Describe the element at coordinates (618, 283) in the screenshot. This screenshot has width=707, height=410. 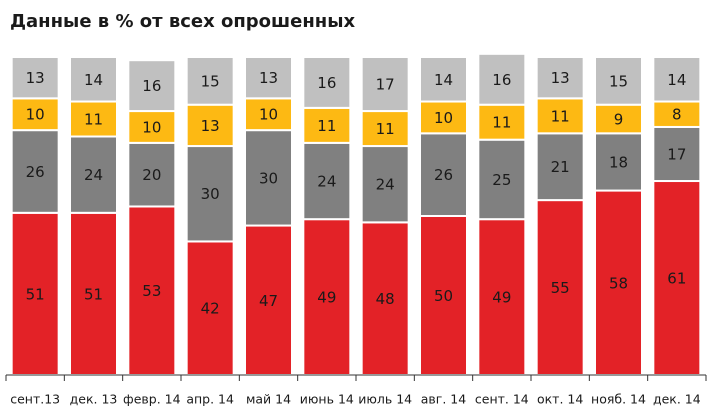
I see `value-label: 58` at that location.